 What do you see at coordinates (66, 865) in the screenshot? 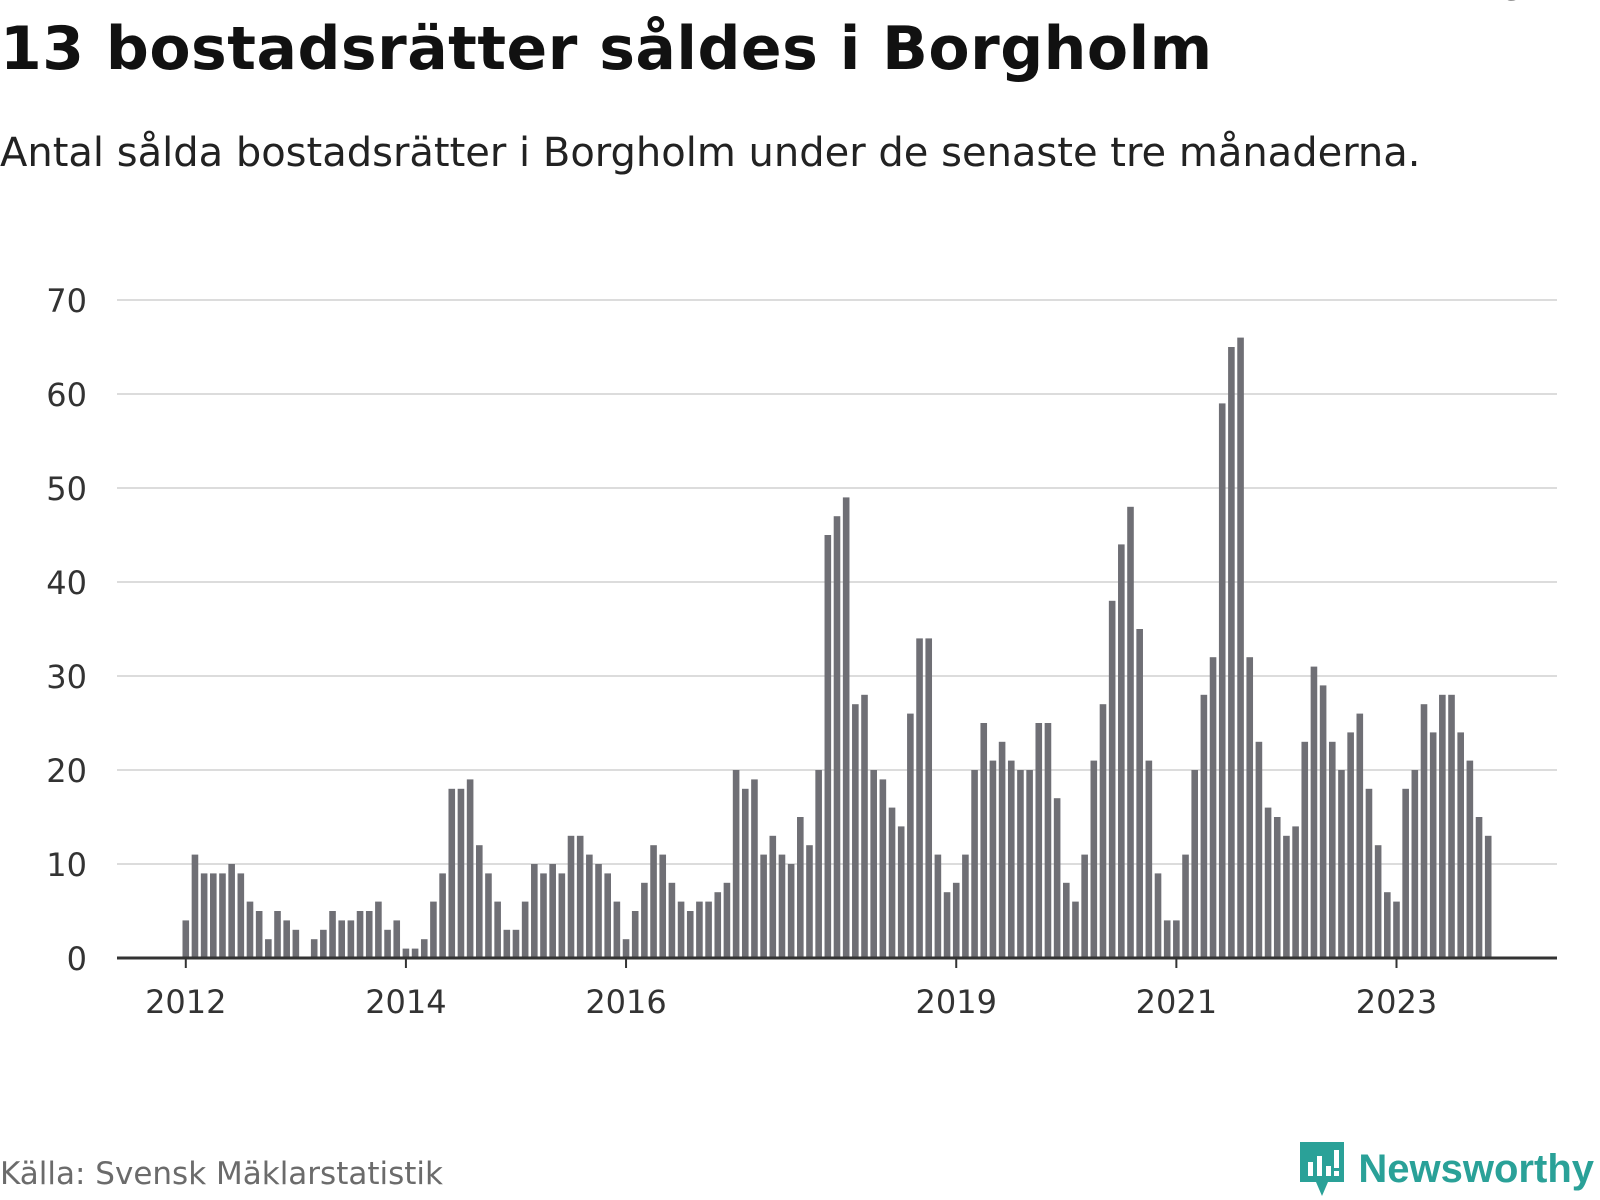
I see `y-tick-label: 10` at bounding box center [66, 865].